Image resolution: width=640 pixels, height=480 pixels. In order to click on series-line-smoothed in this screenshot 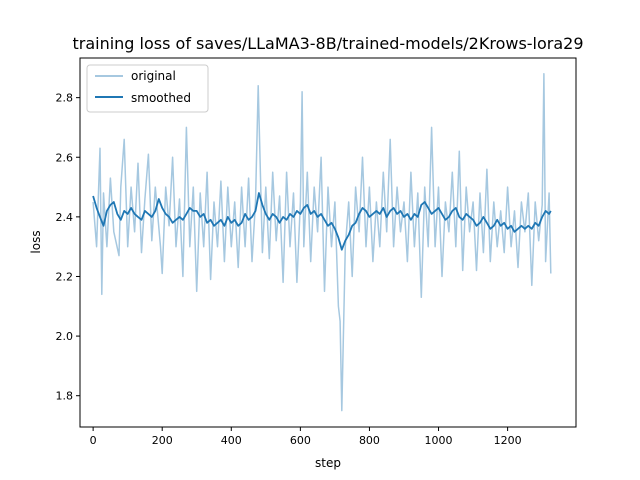, I will do `click(322, 221)`.